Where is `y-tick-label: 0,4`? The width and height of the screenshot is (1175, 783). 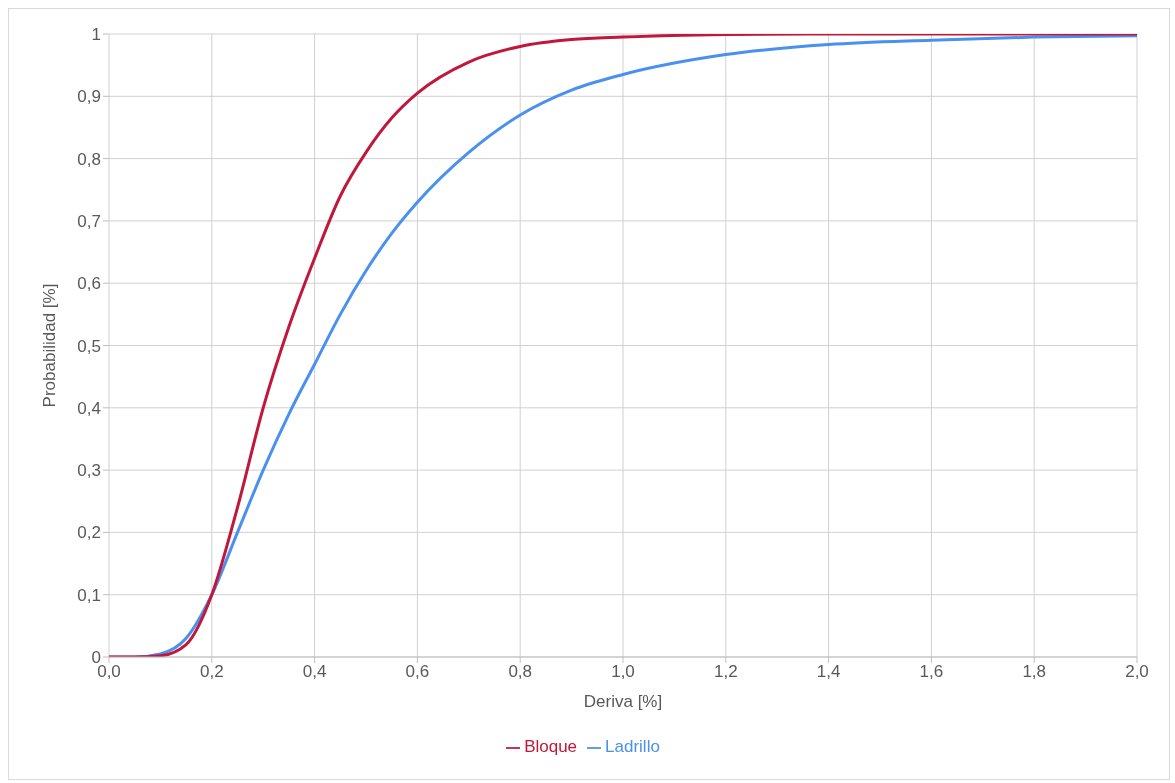 y-tick-label: 0,4 is located at coordinates (89, 408).